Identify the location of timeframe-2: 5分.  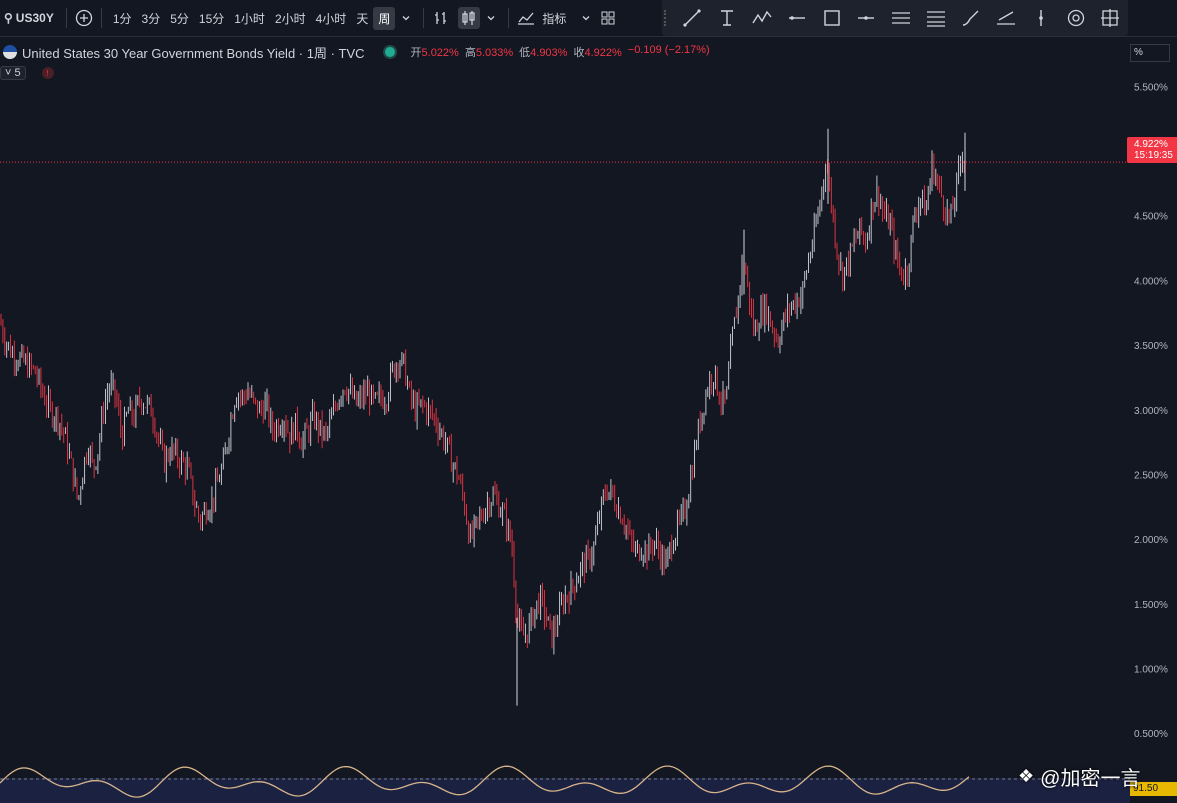
(179, 18).